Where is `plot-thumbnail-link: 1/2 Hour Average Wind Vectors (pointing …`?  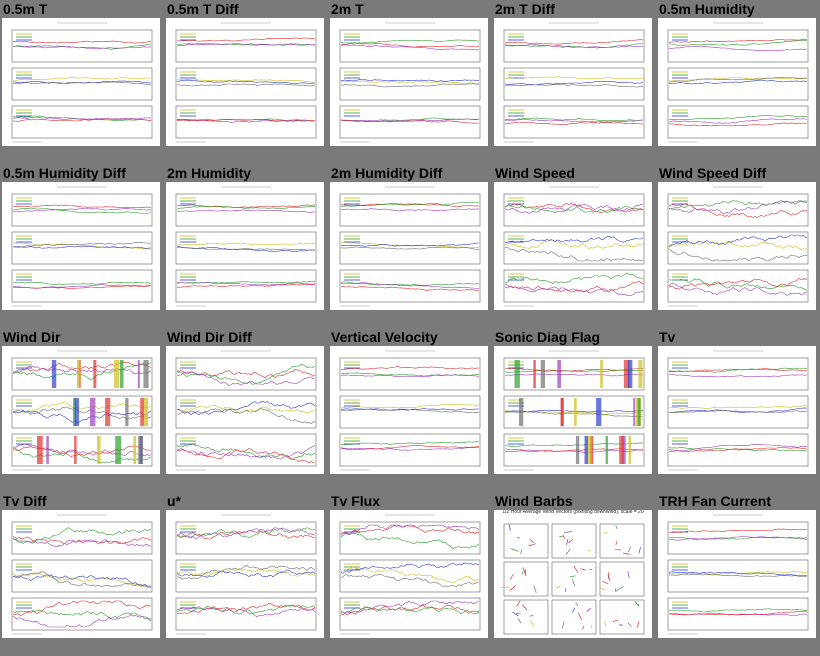
plot-thumbnail-link: 1/2 Hour Average Wind Vectors (pointing … is located at coordinates (573, 574).